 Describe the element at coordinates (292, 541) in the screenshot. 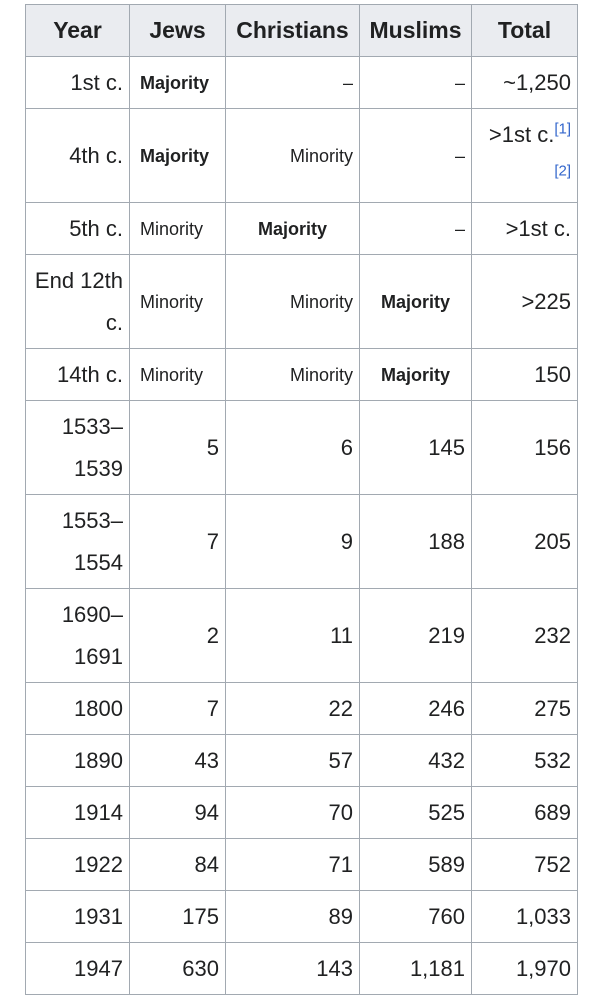

I see `christians-cell: 9` at that location.